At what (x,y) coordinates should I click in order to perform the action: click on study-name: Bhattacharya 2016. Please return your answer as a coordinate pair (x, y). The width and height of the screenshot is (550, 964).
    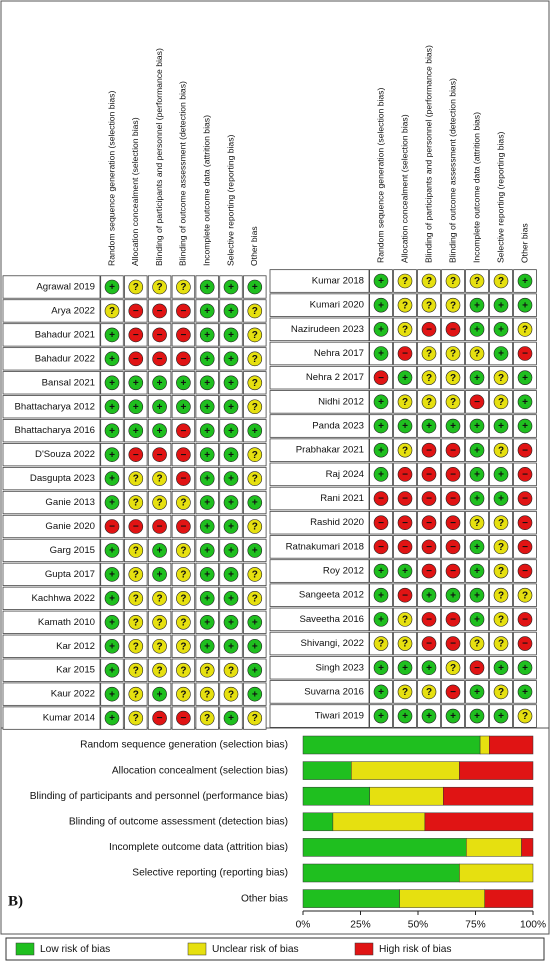
    Looking at the image, I should click on (54, 430).